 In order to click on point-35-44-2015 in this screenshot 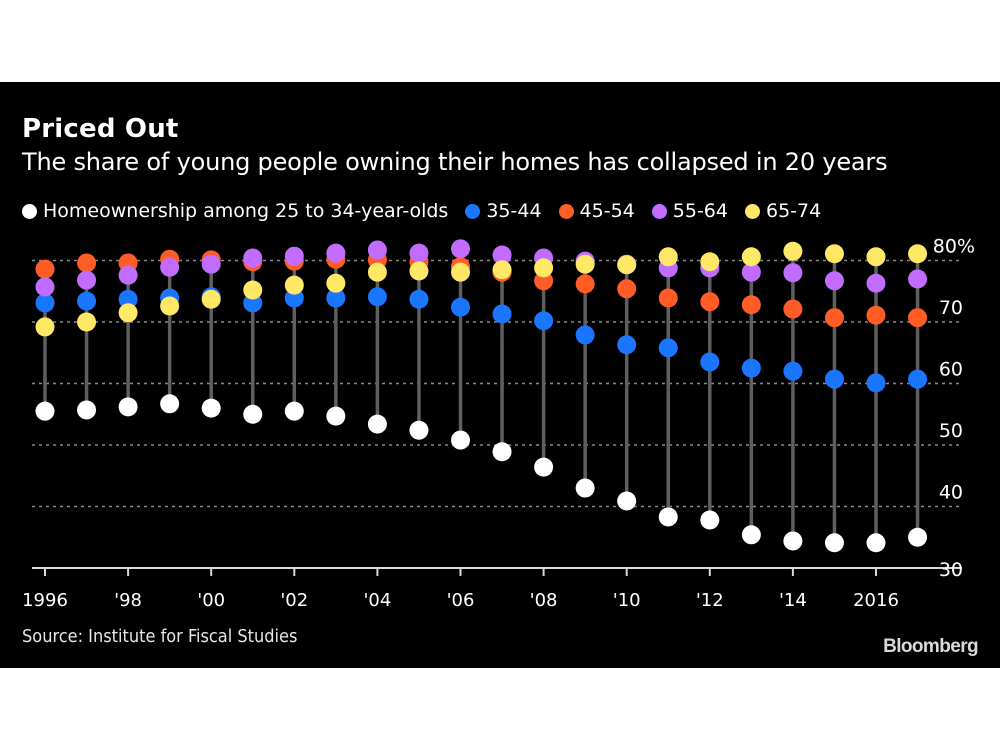, I will do `click(834, 379)`.